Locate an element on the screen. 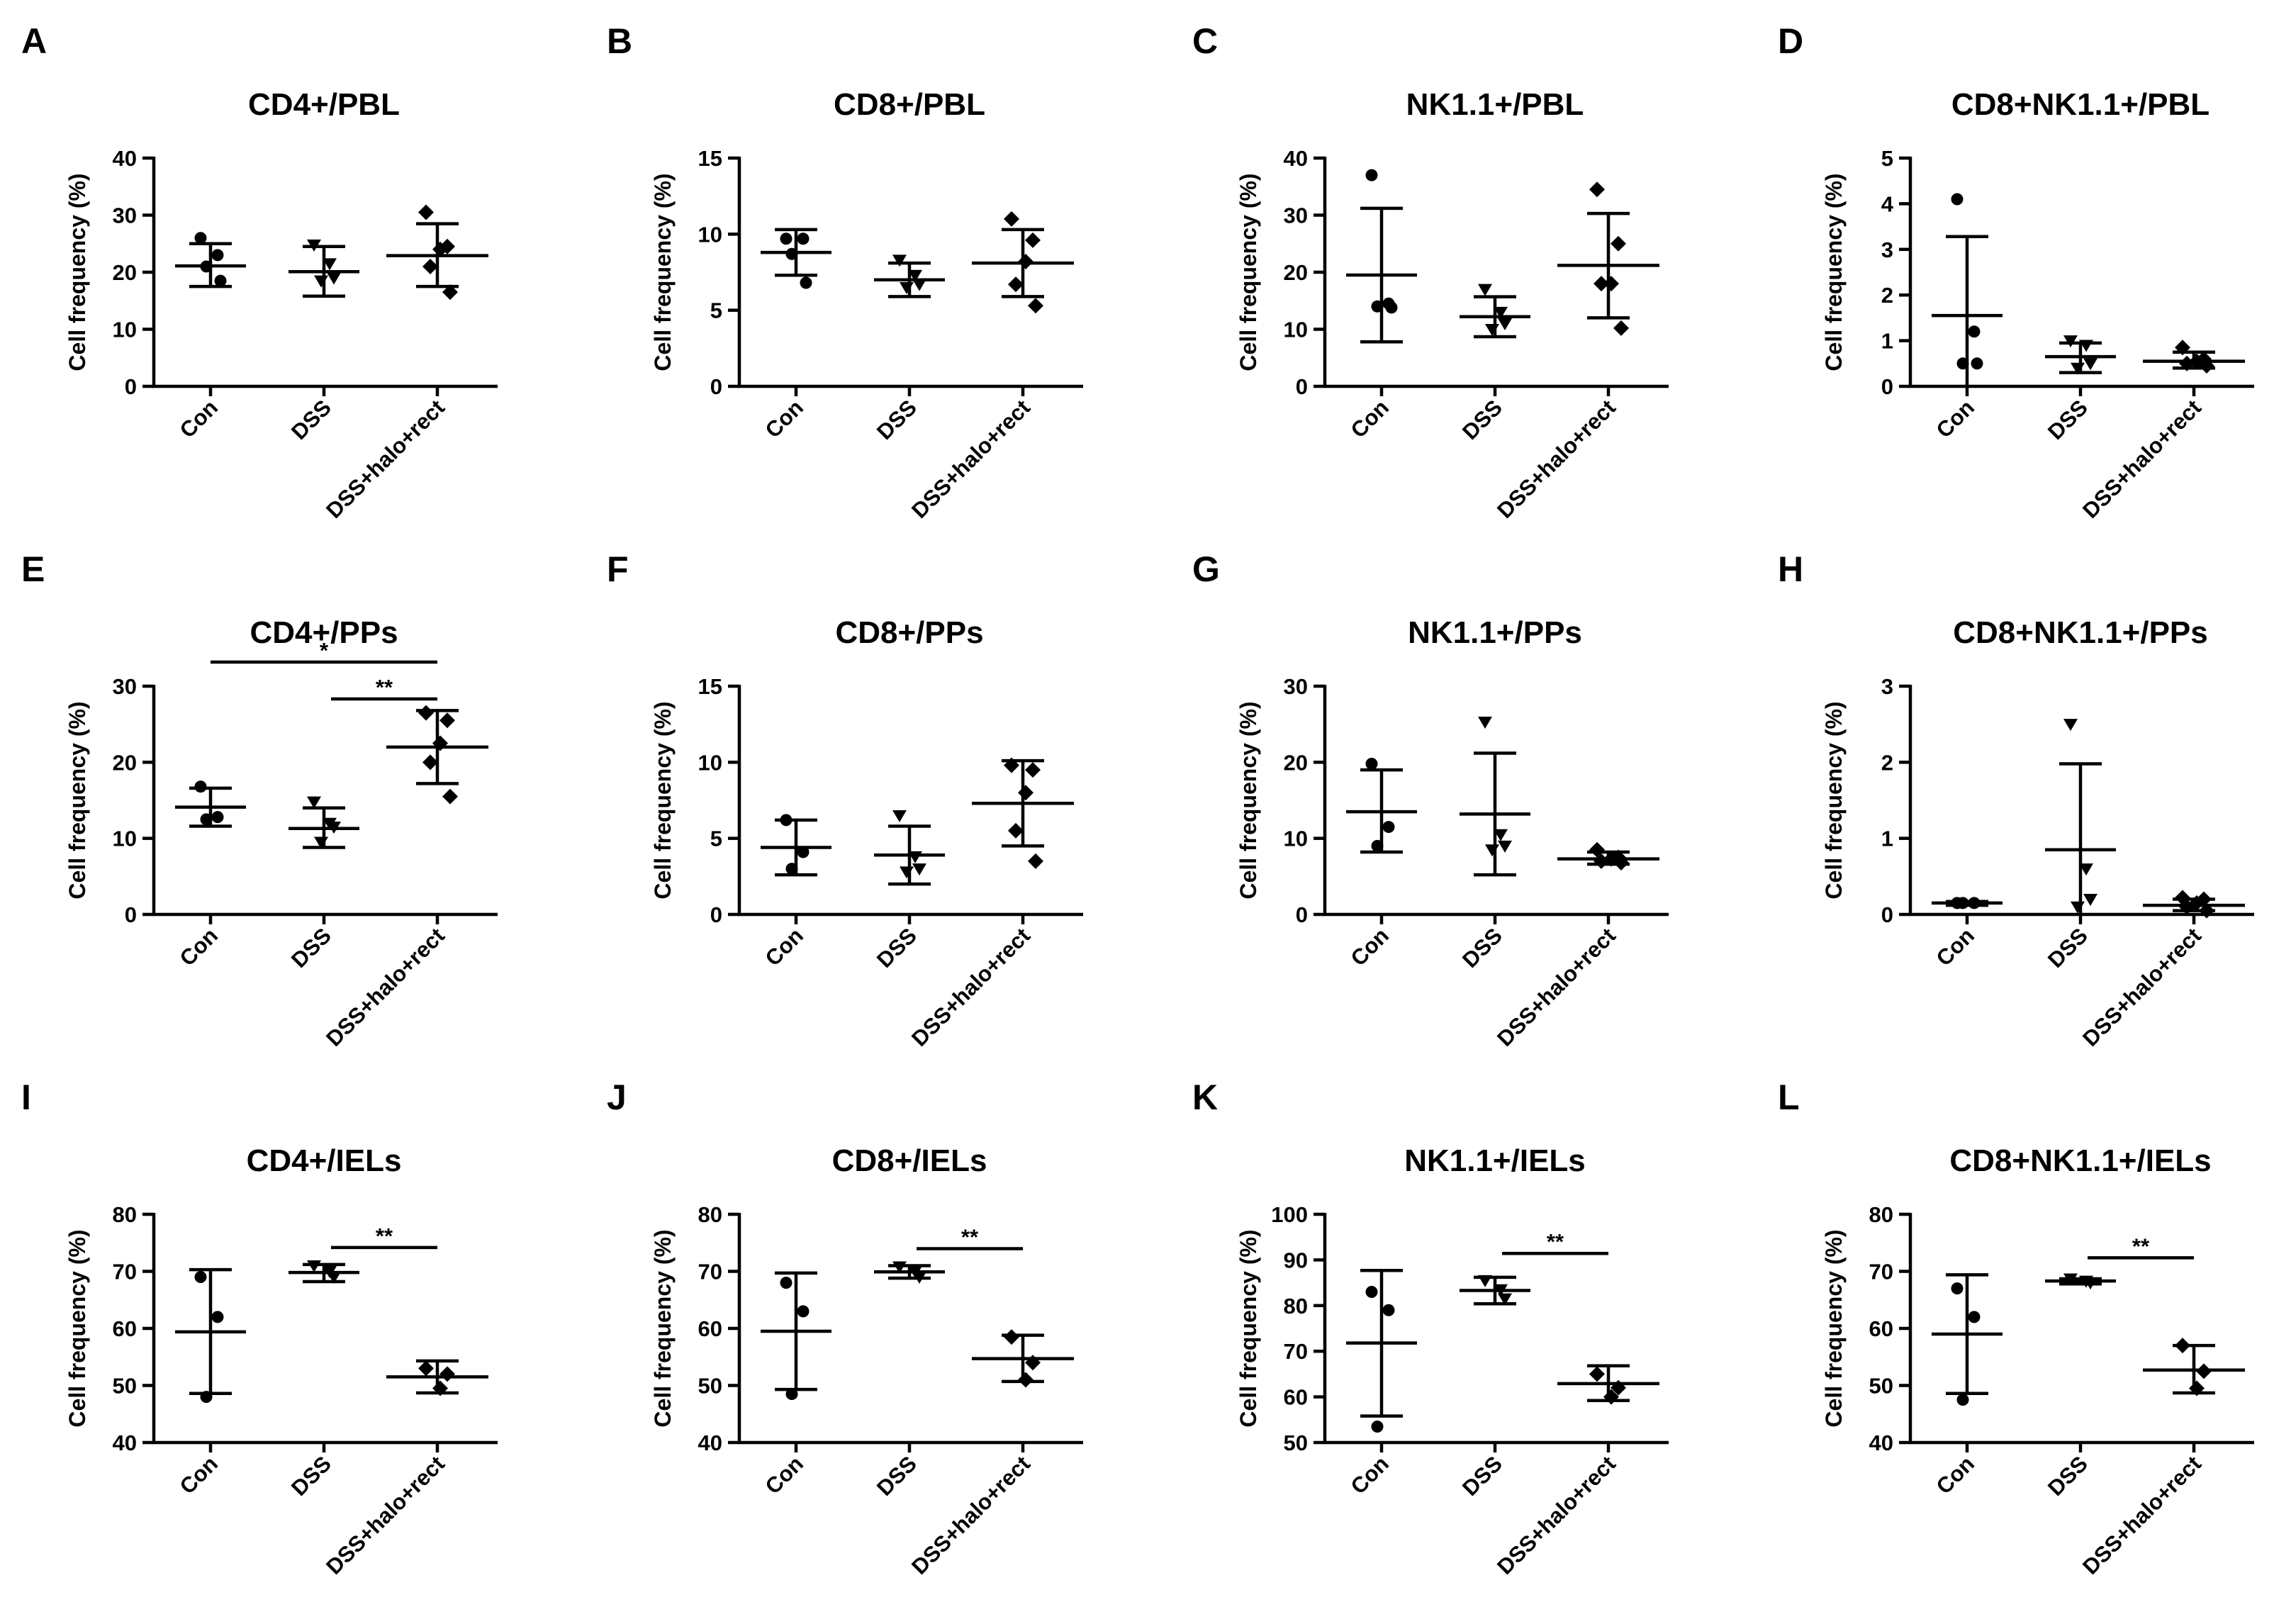  panel-title: CD8+/IELs is located at coordinates (909, 1160).